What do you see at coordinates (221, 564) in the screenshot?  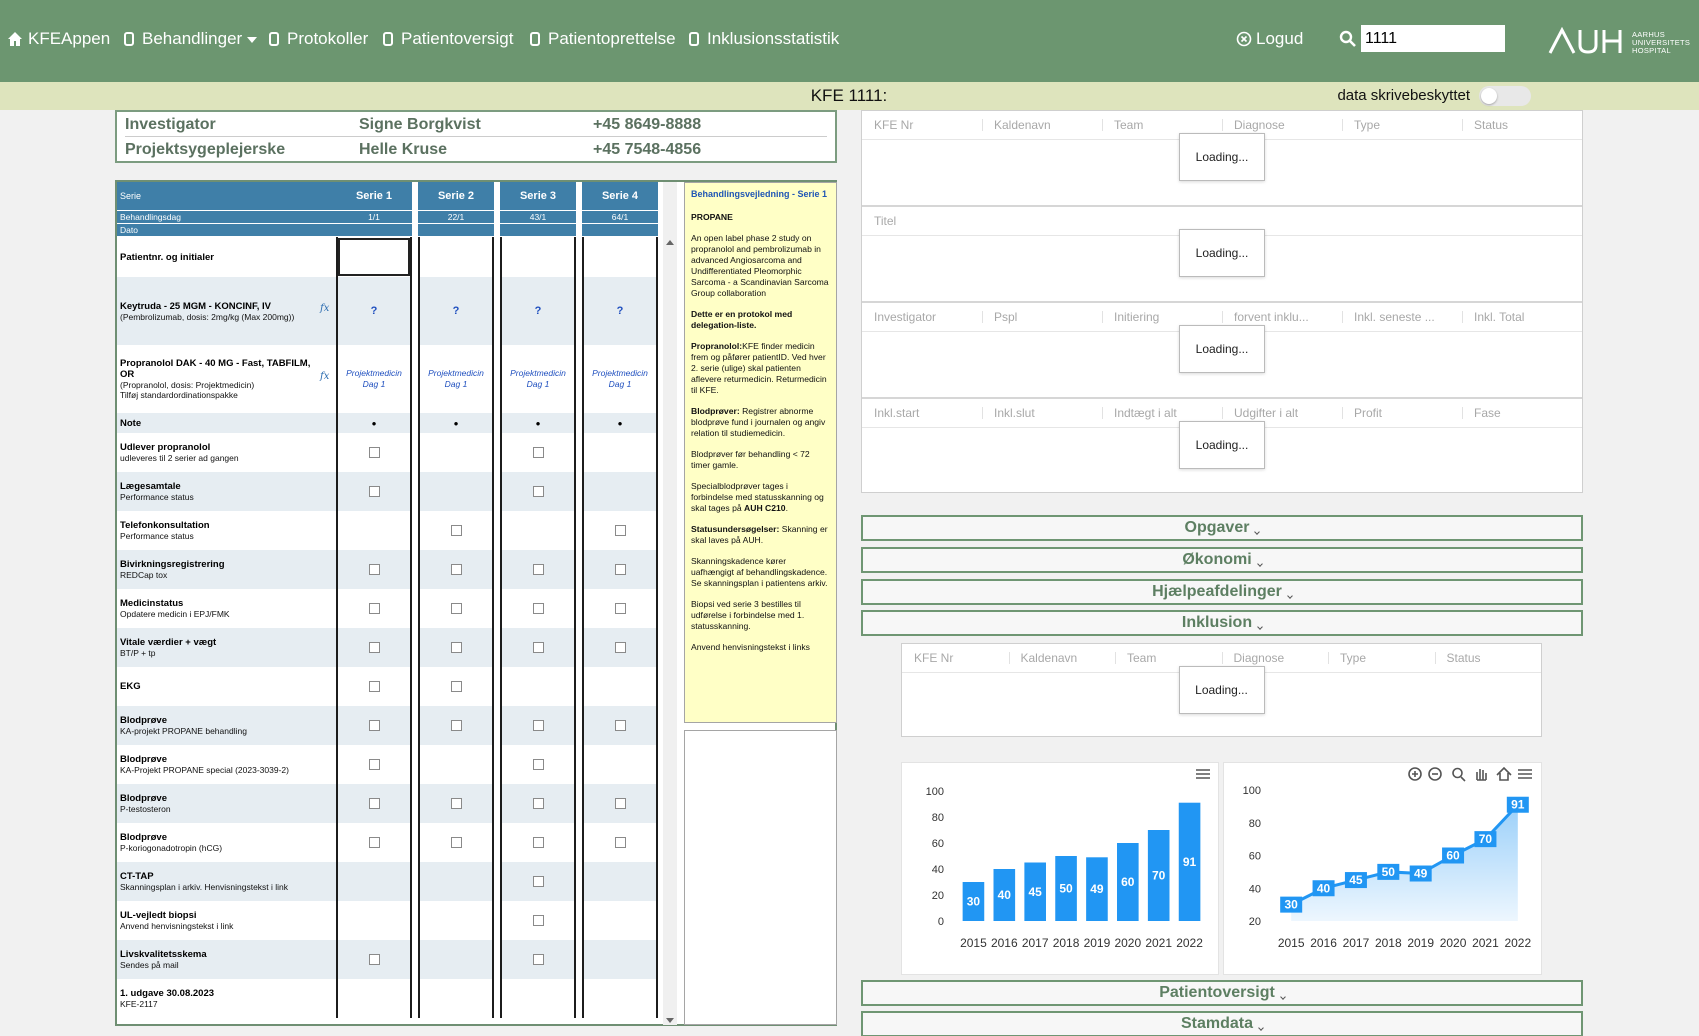 I see `row-title: Bivirkningsregistrering` at bounding box center [221, 564].